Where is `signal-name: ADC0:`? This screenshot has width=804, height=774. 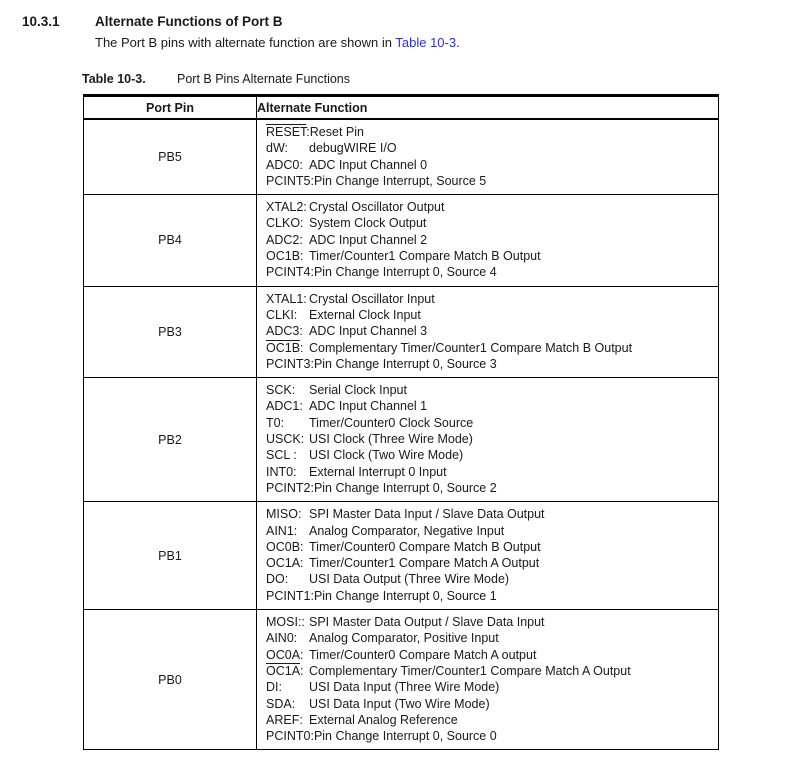 signal-name: ADC0: is located at coordinates (284, 164).